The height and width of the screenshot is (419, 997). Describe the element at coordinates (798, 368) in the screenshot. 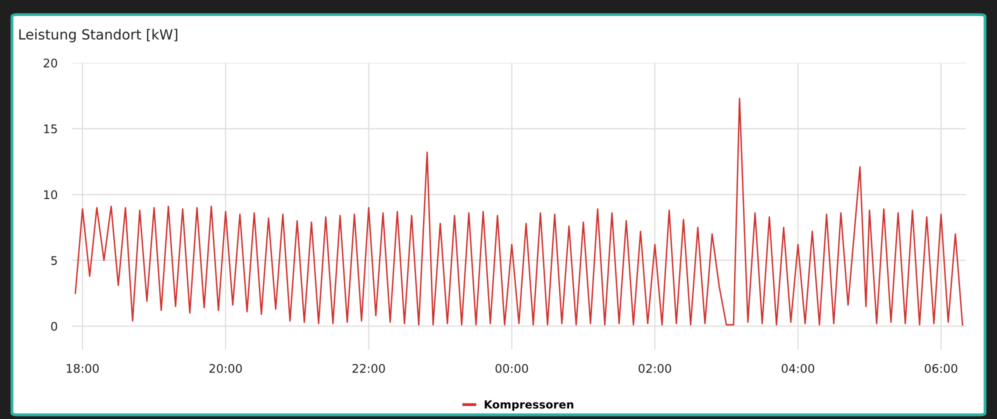

I see `x-tick-label: 04:00` at that location.